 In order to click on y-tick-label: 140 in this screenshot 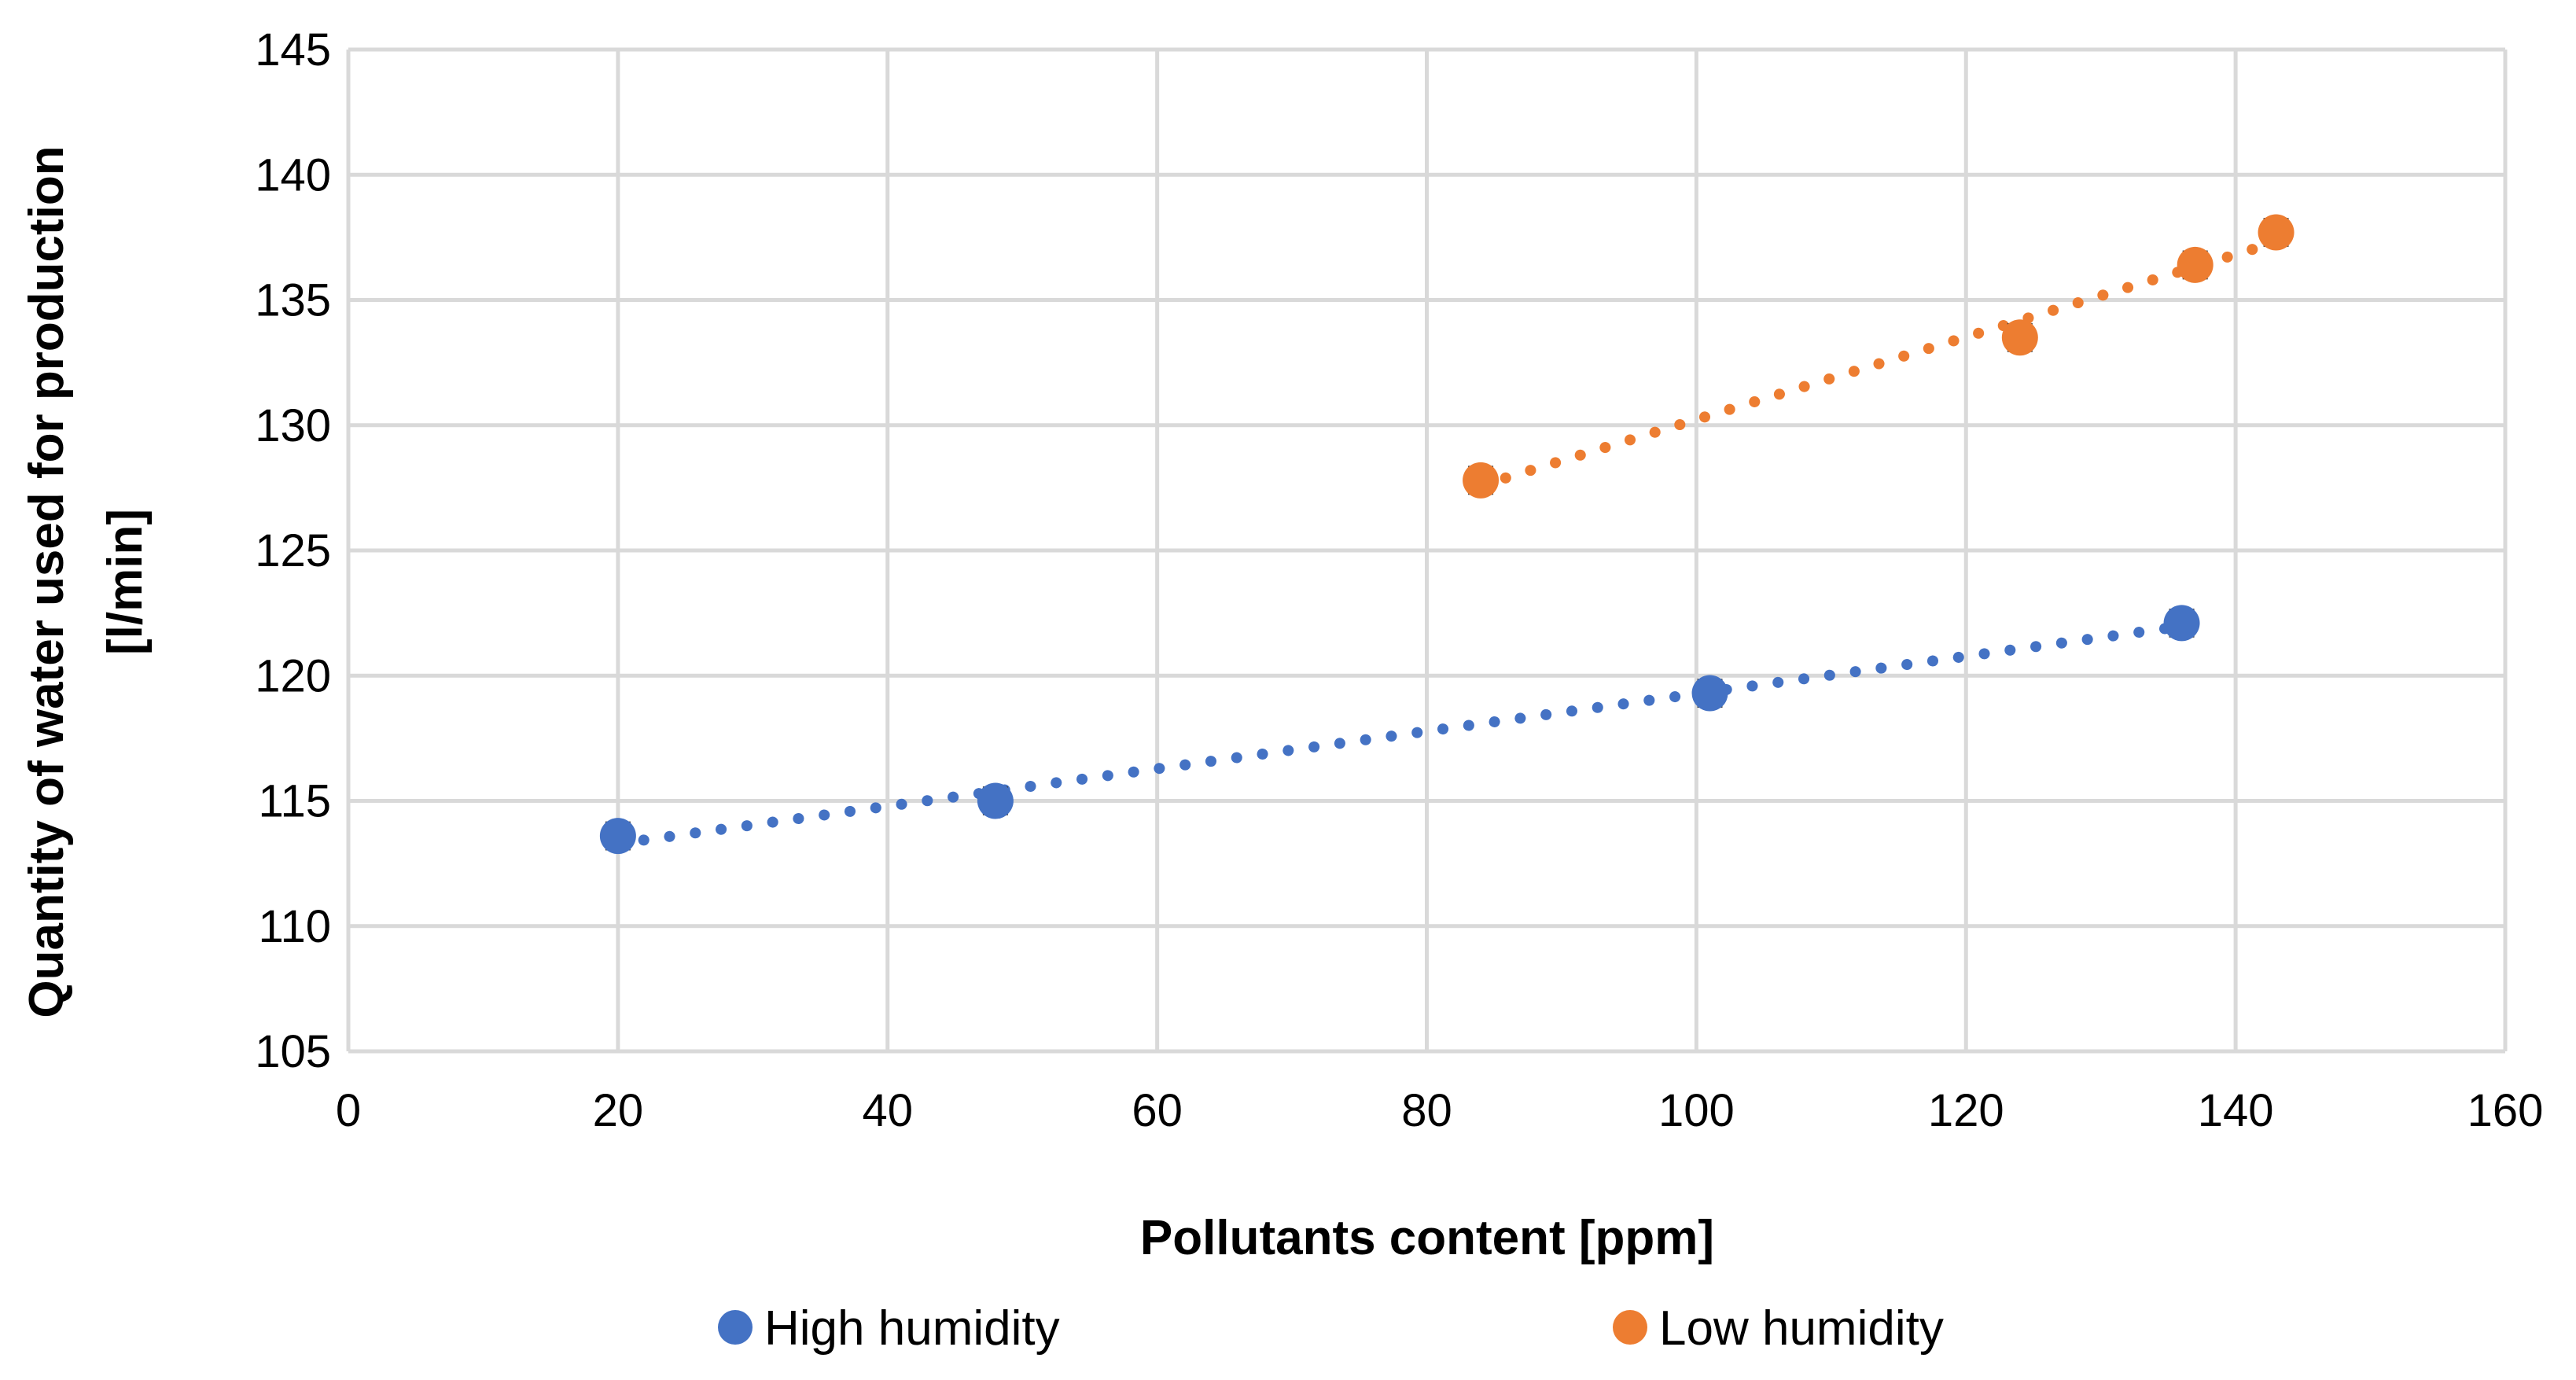, I will do `click(293, 175)`.